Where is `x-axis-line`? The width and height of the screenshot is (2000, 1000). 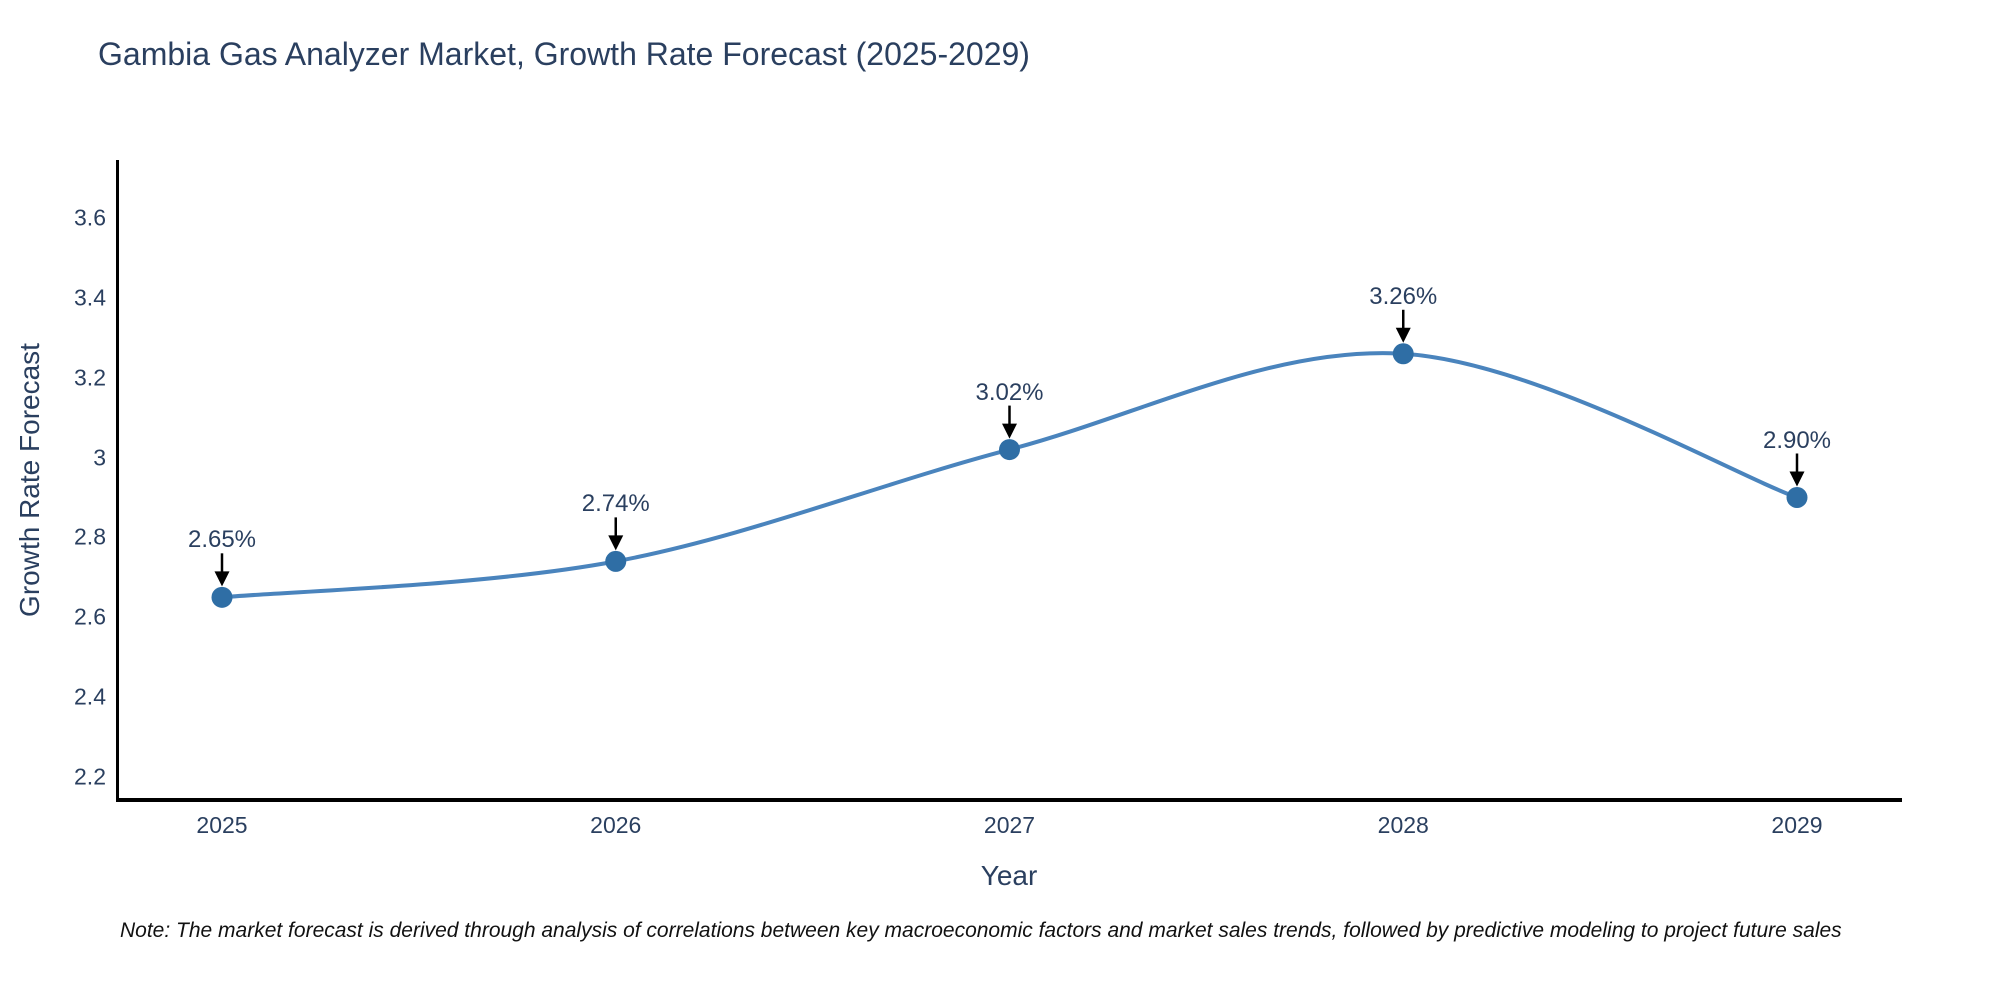
x-axis-line is located at coordinates (1009, 800).